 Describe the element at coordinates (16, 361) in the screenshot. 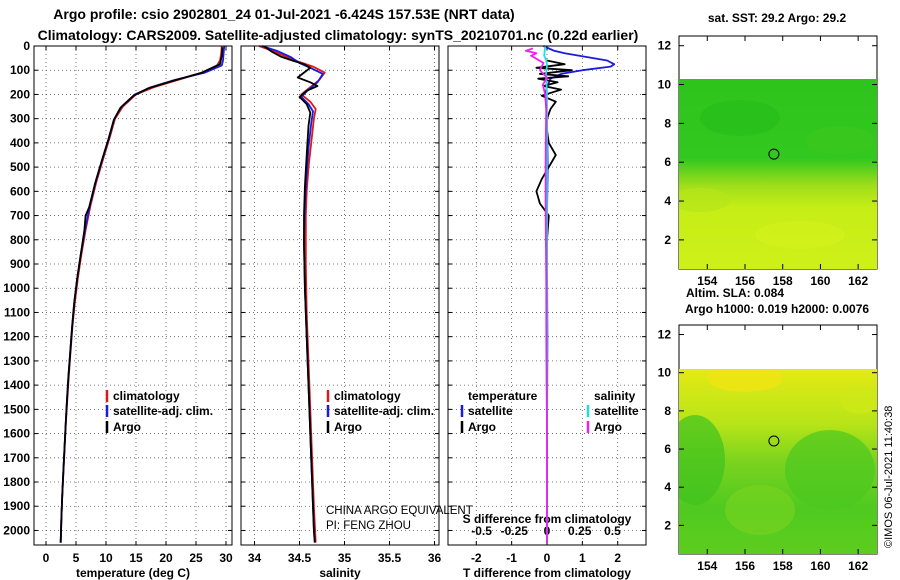

I see `y-tick-label: 1300` at that location.